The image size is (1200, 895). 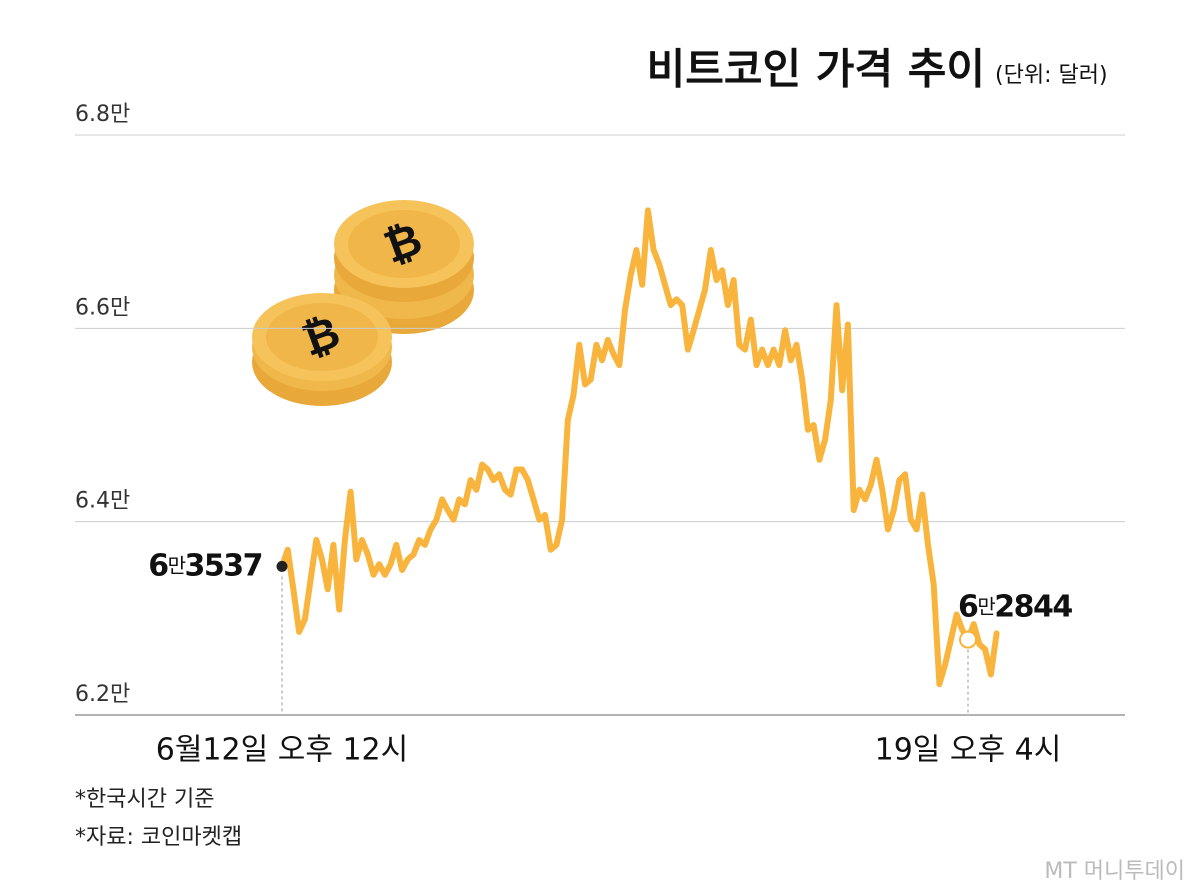 I want to click on start-point, so click(x=282, y=566).